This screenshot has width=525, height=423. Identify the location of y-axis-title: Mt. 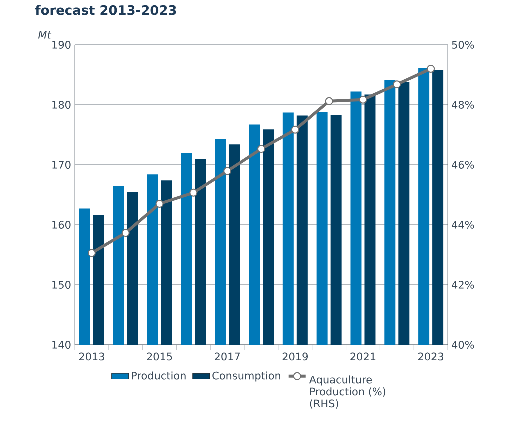
(45, 35).